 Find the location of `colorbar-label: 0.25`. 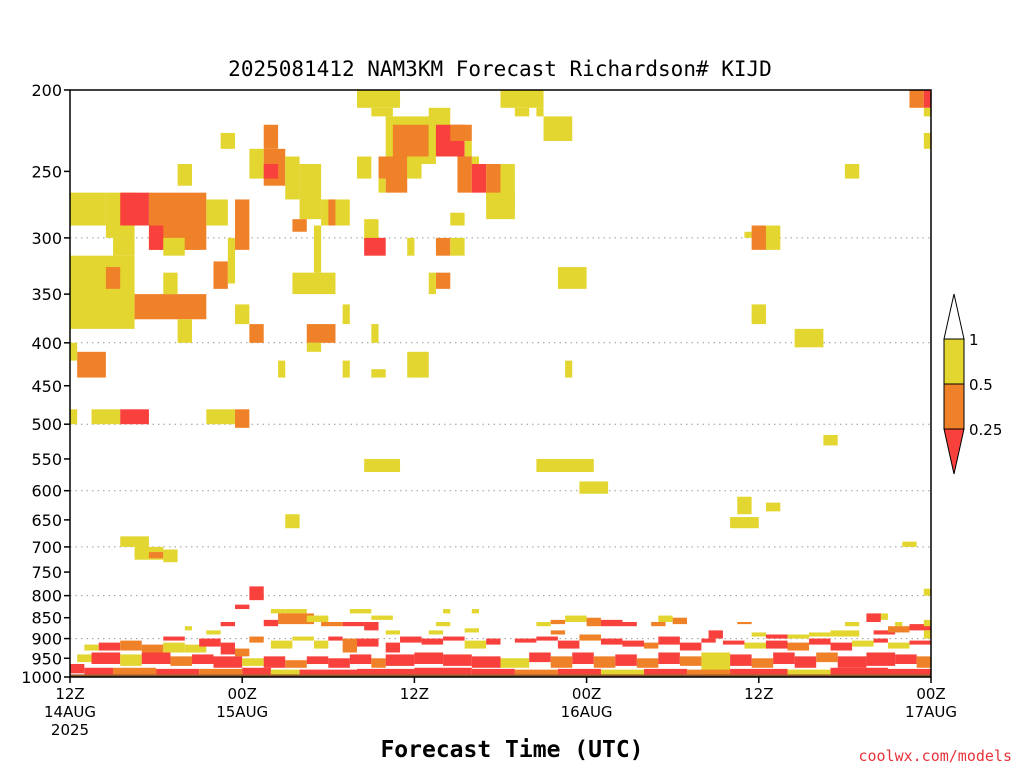

colorbar-label: 0.25 is located at coordinates (985, 430).